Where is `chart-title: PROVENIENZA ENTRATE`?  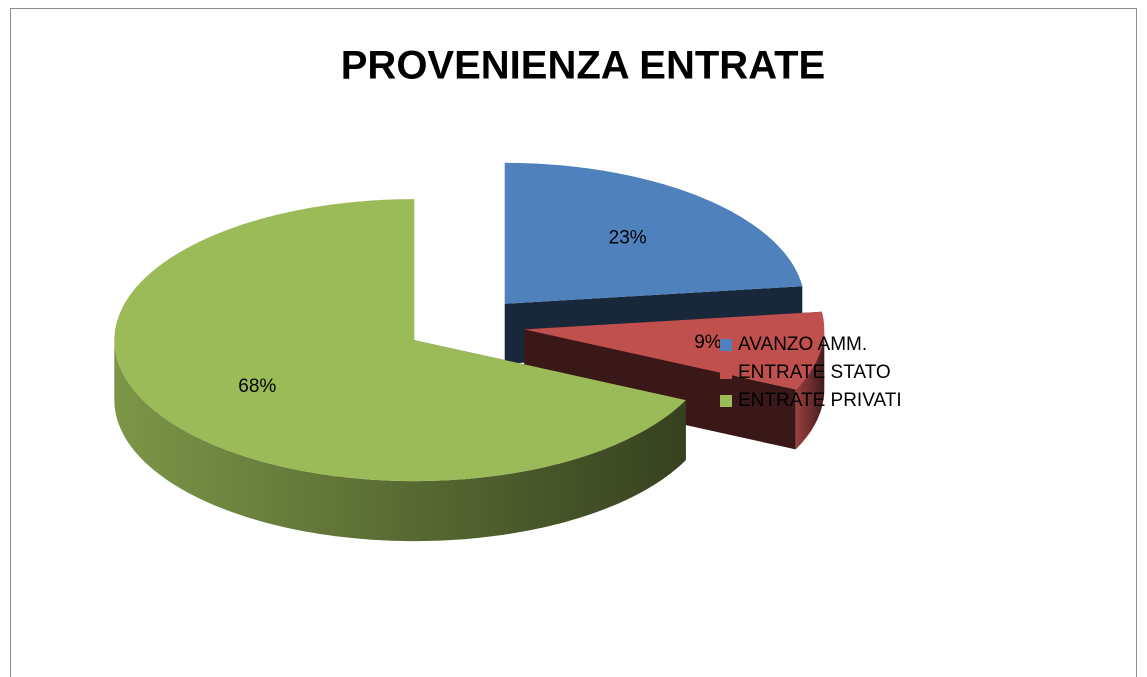 chart-title: PROVENIENZA ENTRATE is located at coordinates (583, 66).